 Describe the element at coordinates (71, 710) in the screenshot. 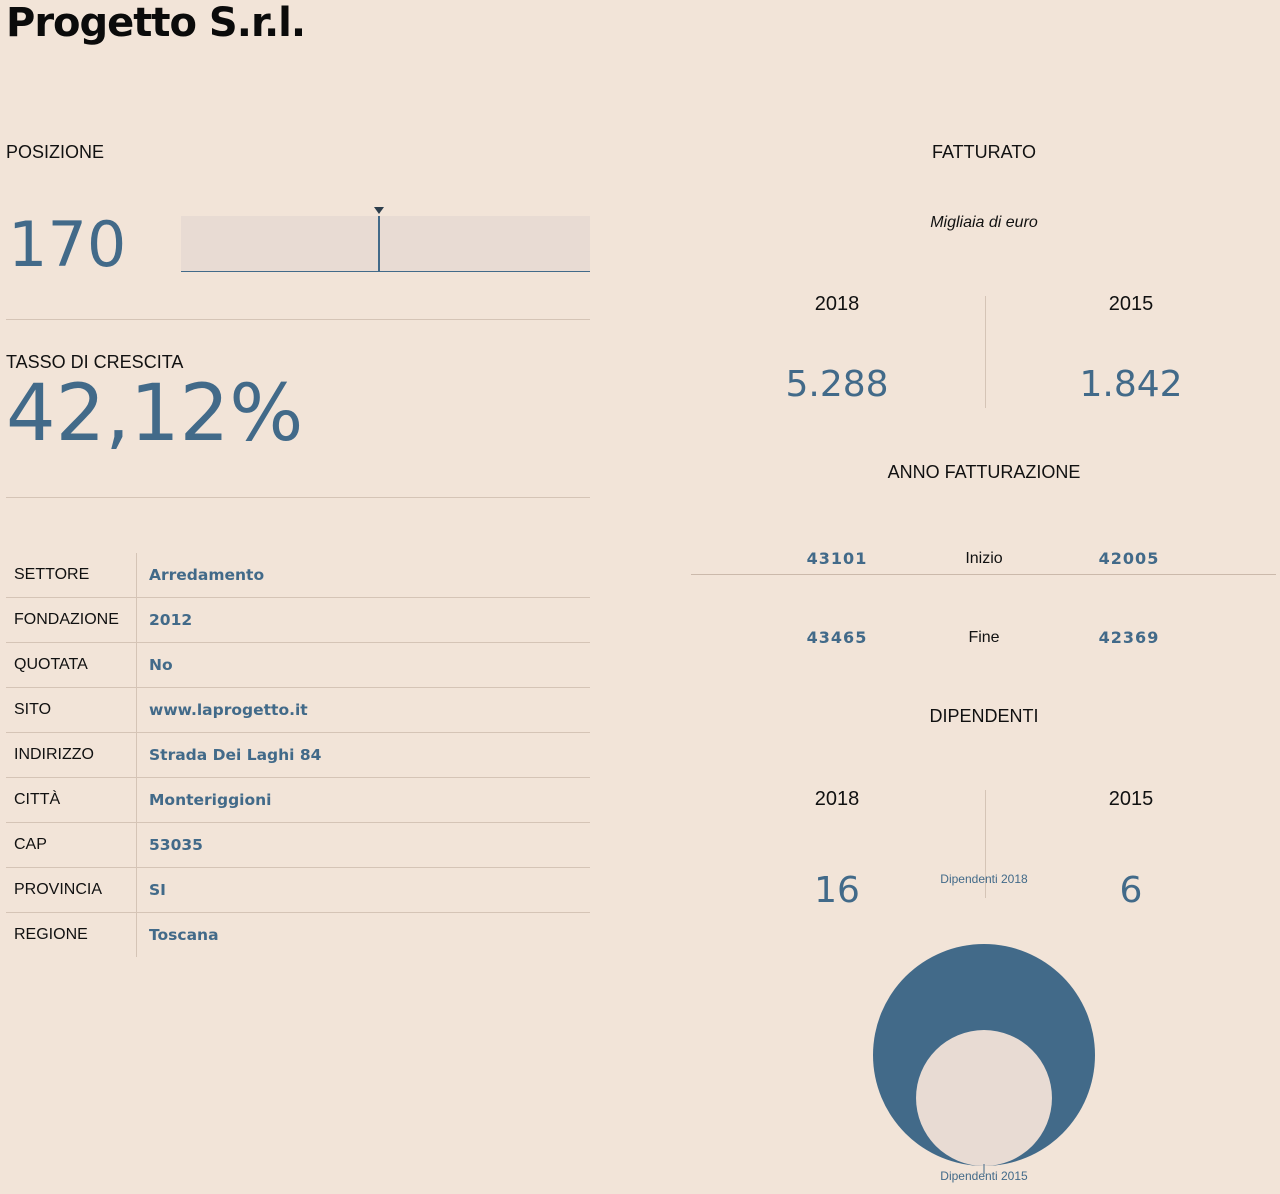

I see `info-key: SITO` at that location.